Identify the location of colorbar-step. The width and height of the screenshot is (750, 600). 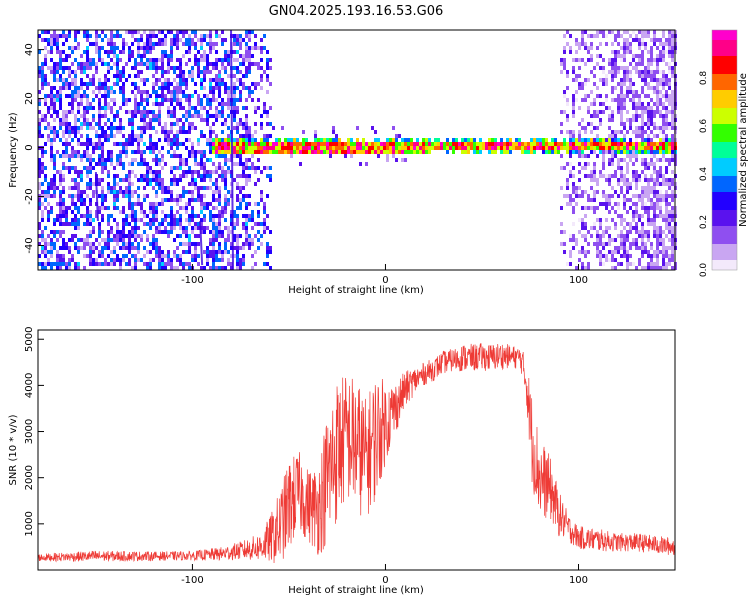
(724, 155).